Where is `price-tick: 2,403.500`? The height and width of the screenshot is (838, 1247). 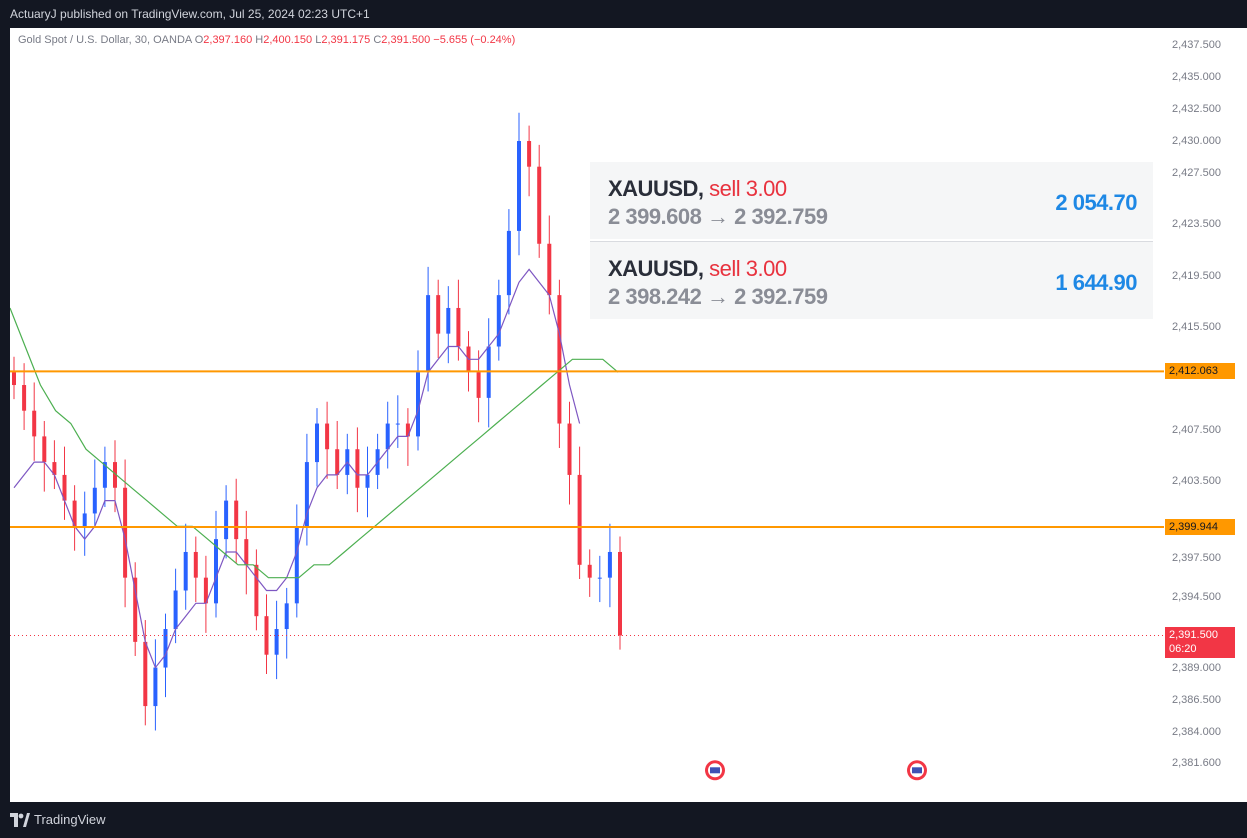
price-tick: 2,403.500 is located at coordinates (1196, 481).